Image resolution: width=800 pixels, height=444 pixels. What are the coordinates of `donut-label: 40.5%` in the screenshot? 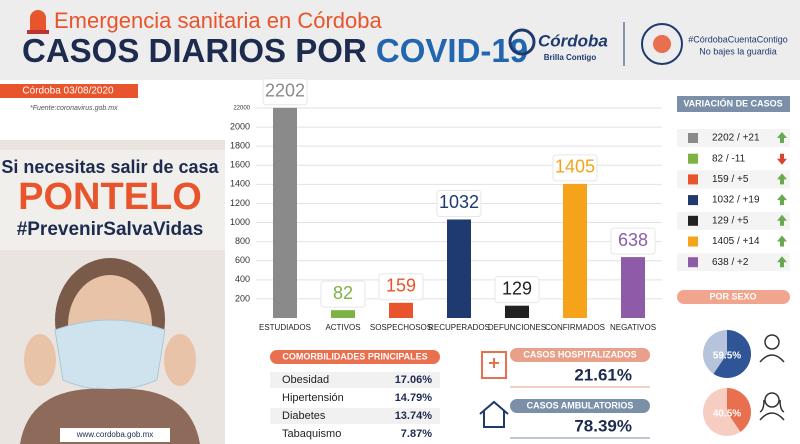 It's located at (727, 414).